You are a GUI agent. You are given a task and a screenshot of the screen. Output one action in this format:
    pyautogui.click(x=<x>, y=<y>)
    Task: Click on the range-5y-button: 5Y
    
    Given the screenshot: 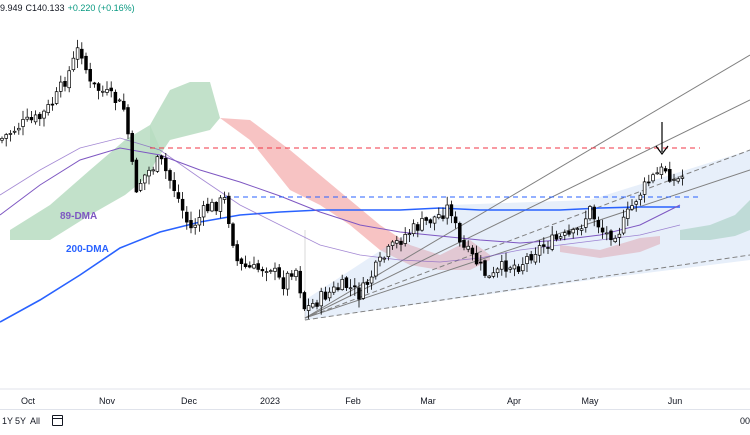 What is the action you would take?
    pyautogui.click(x=21, y=421)
    